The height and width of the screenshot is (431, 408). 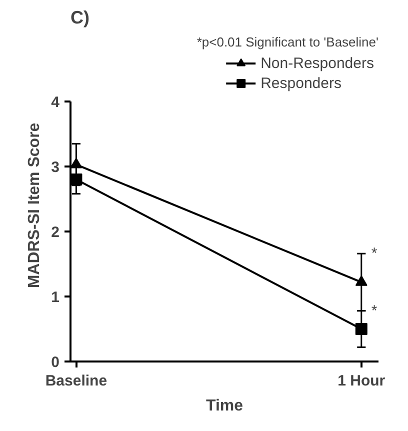 What do you see at coordinates (362, 381) in the screenshot?
I see `x-tick-label: 1 Hour` at bounding box center [362, 381].